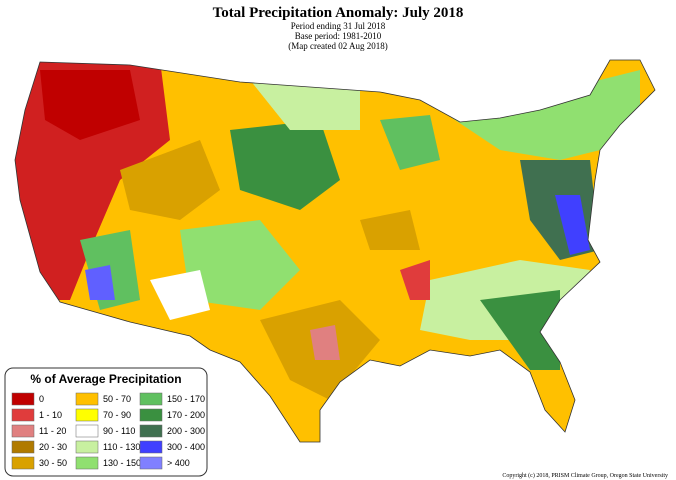  Describe the element at coordinates (41, 399) in the screenshot. I see `legend-label: 0` at that location.